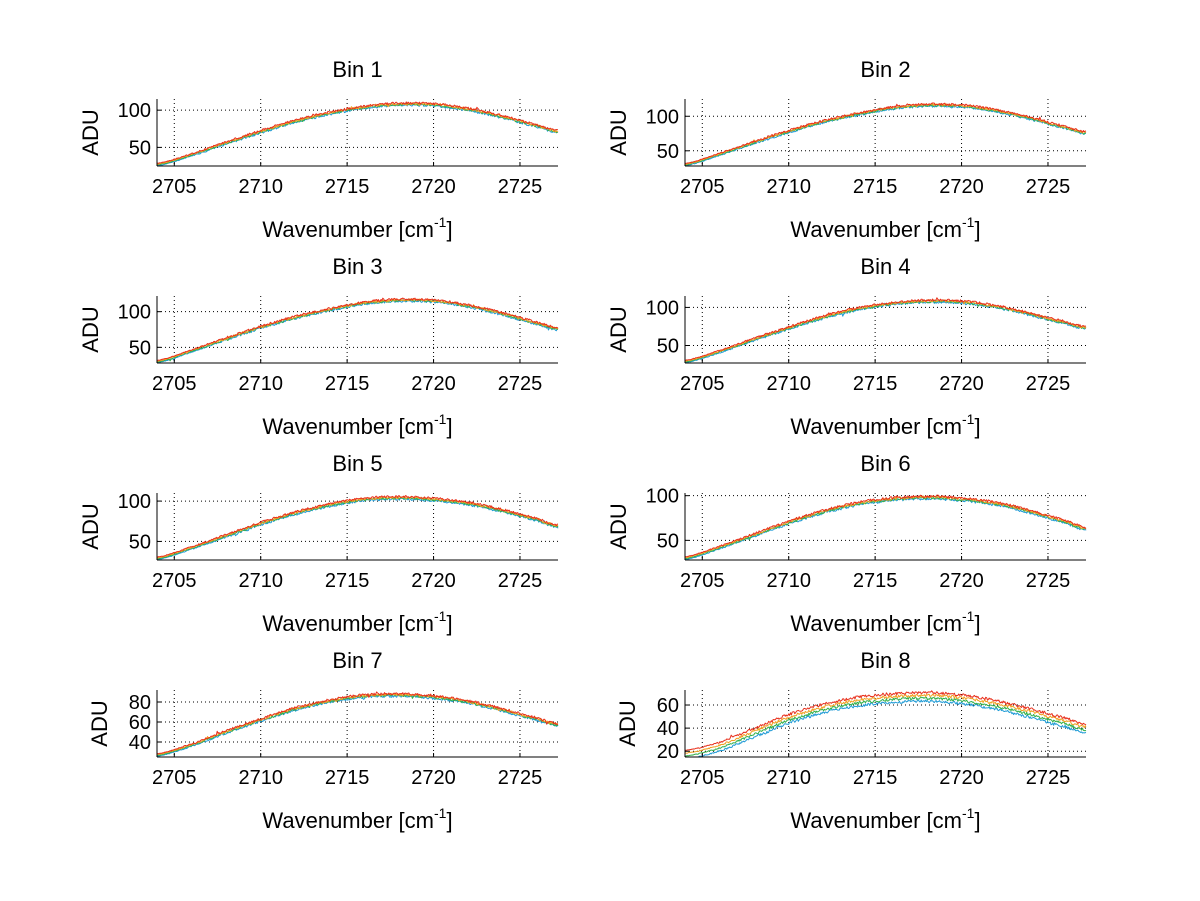  What do you see at coordinates (357, 660) in the screenshot?
I see `panel-title: Bin 7` at bounding box center [357, 660].